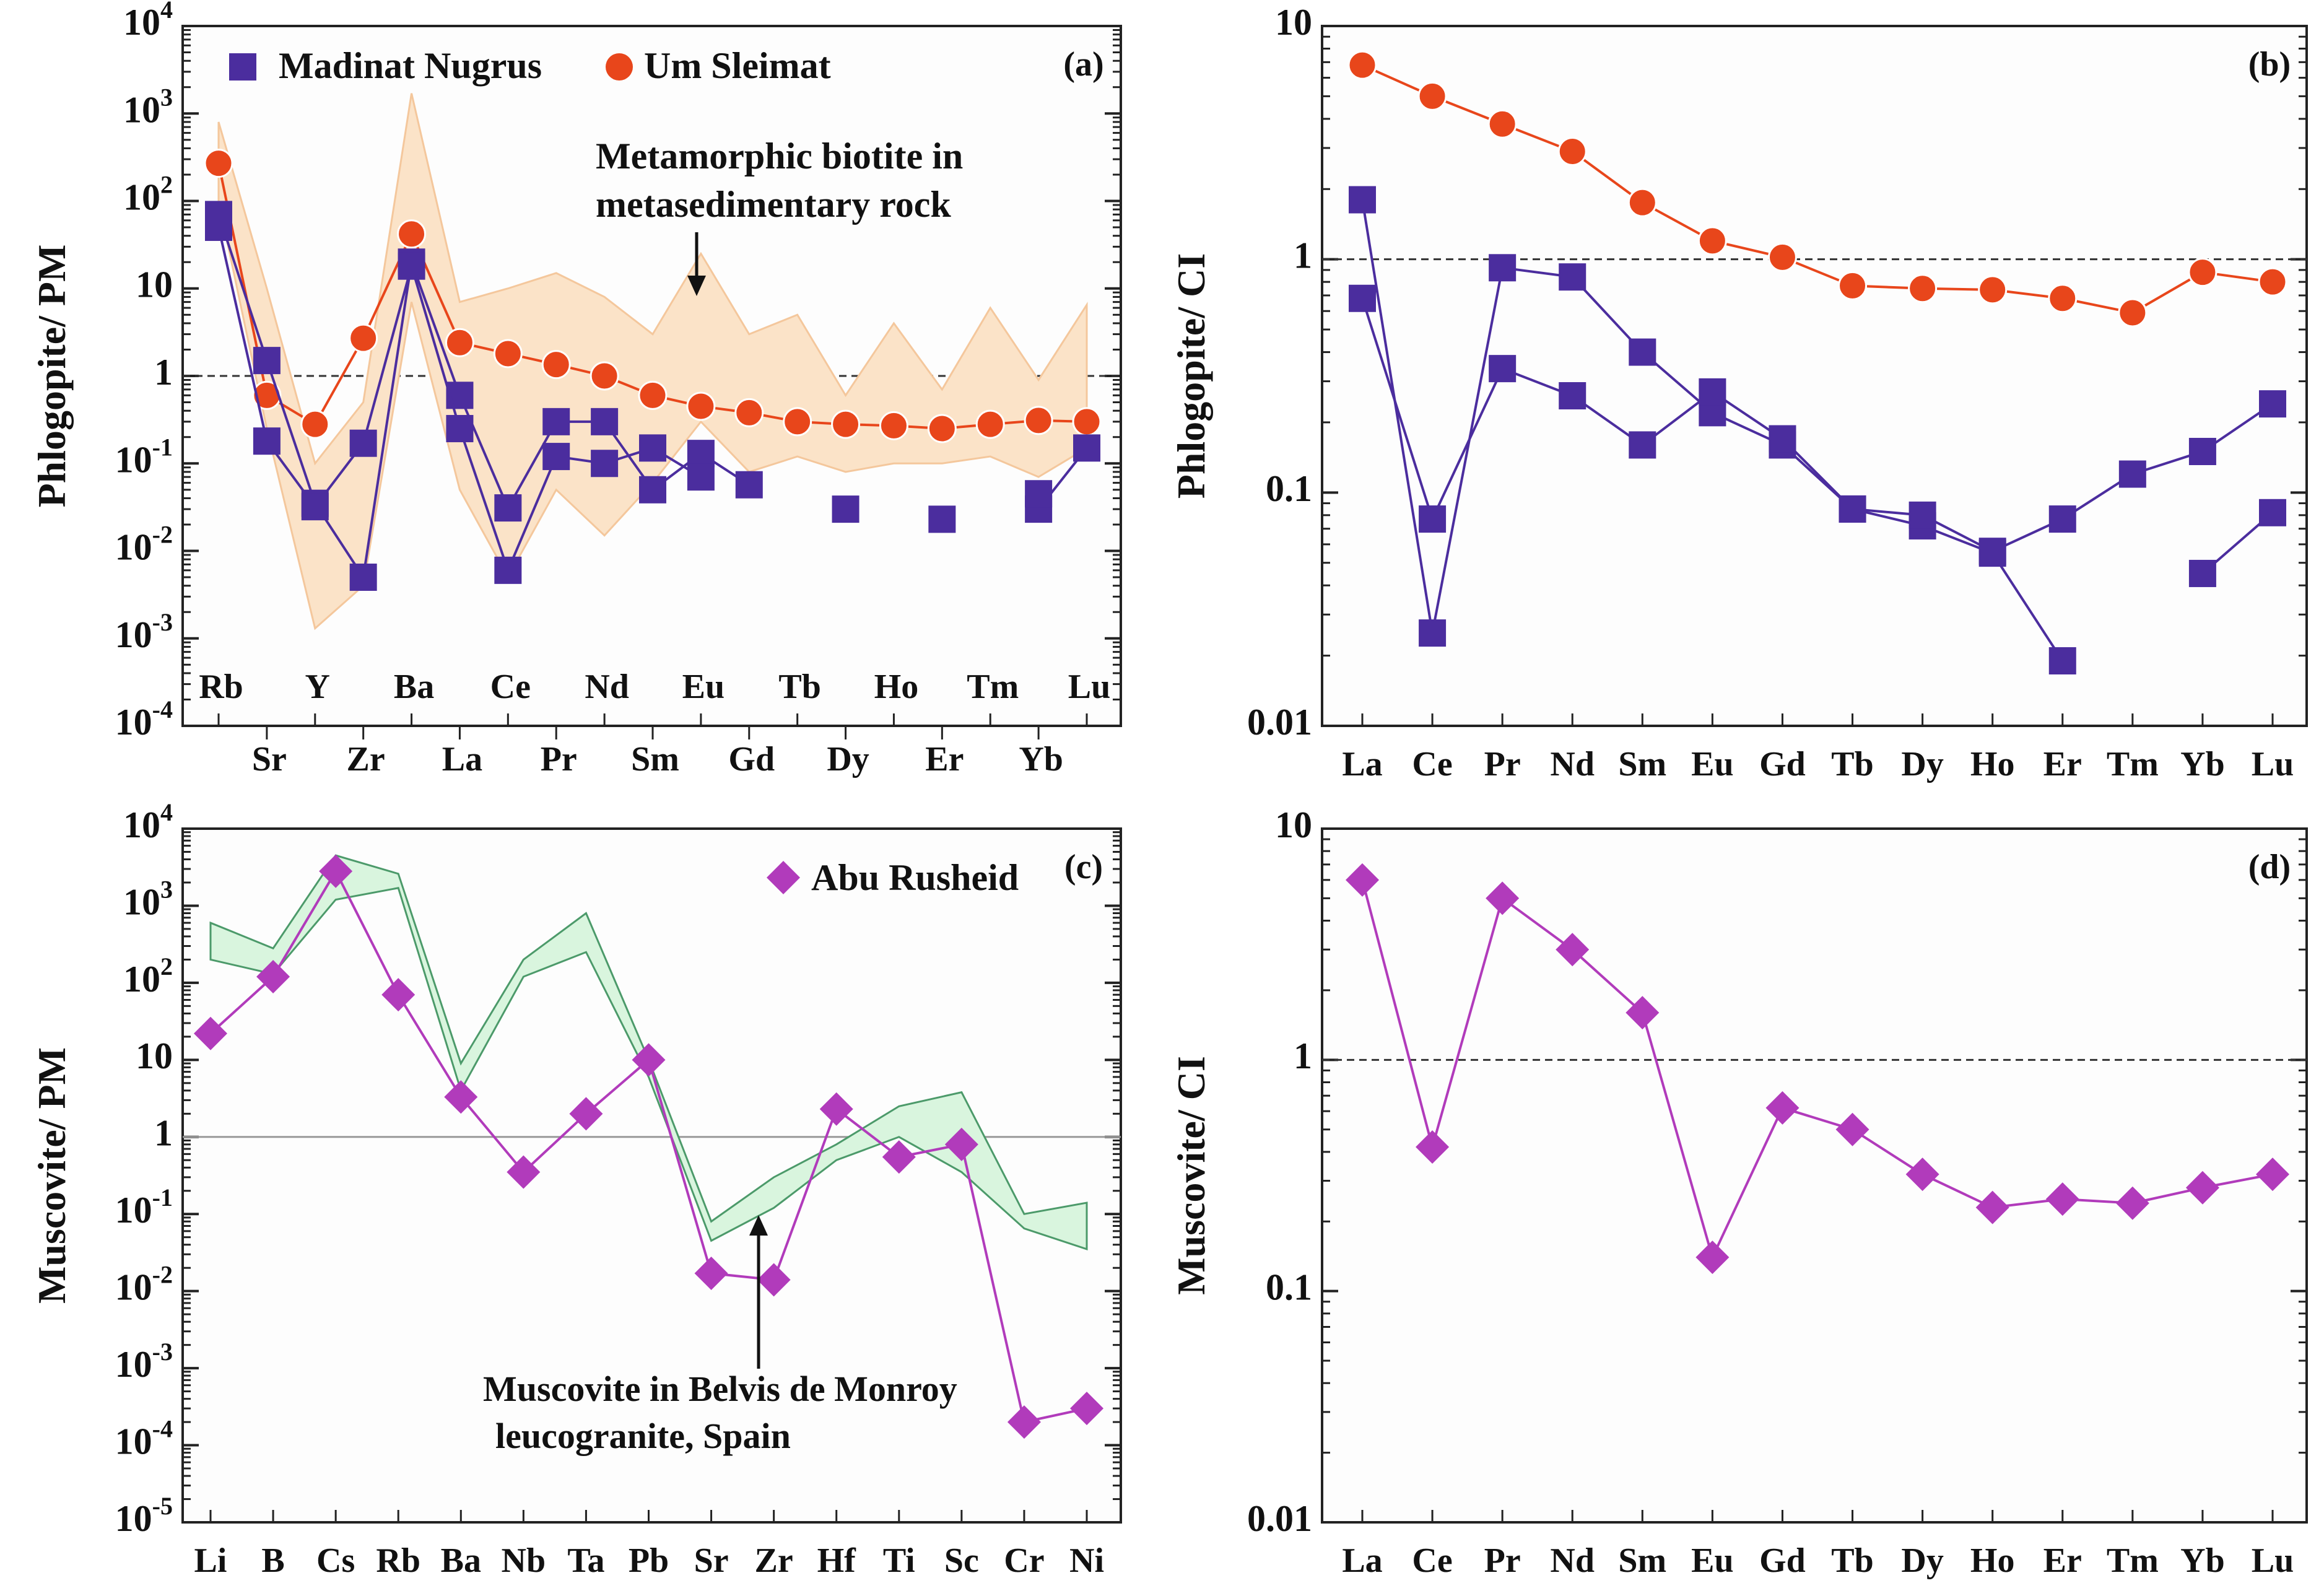 The height and width of the screenshot is (1596, 2324). Describe the element at coordinates (774, 1560) in the screenshot. I see `x-tick-label: Zr` at that location.